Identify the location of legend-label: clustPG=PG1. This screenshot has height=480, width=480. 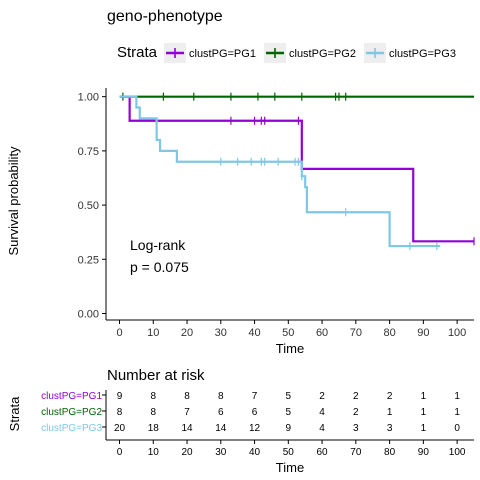
(222, 54).